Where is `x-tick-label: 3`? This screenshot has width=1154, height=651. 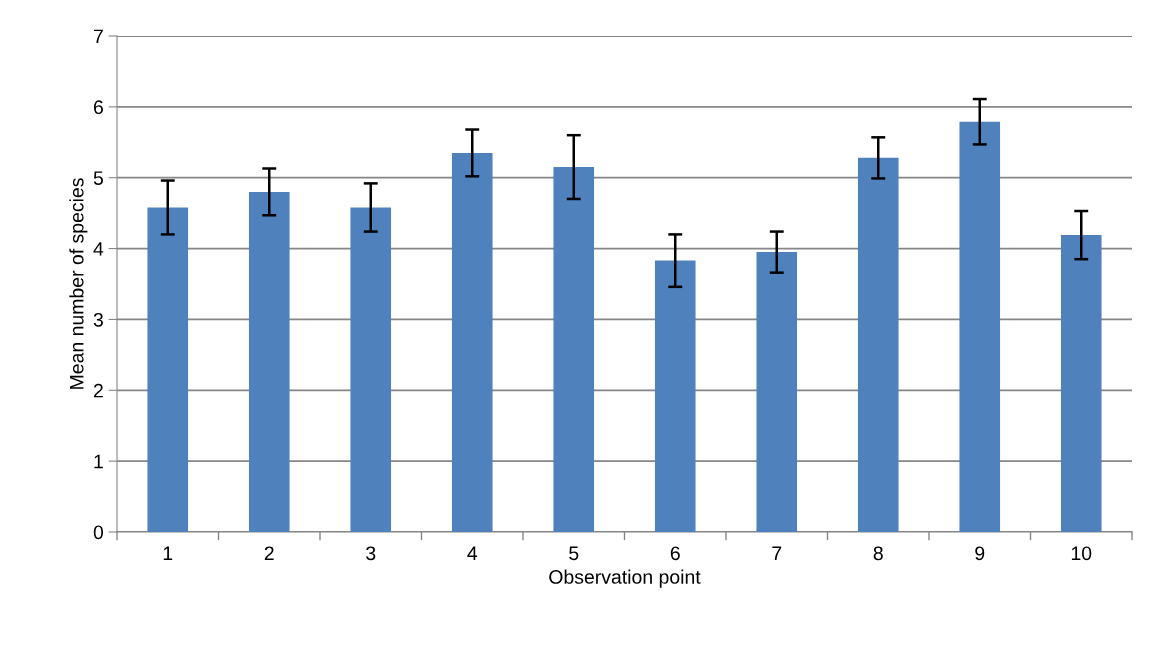 x-tick-label: 3 is located at coordinates (371, 553).